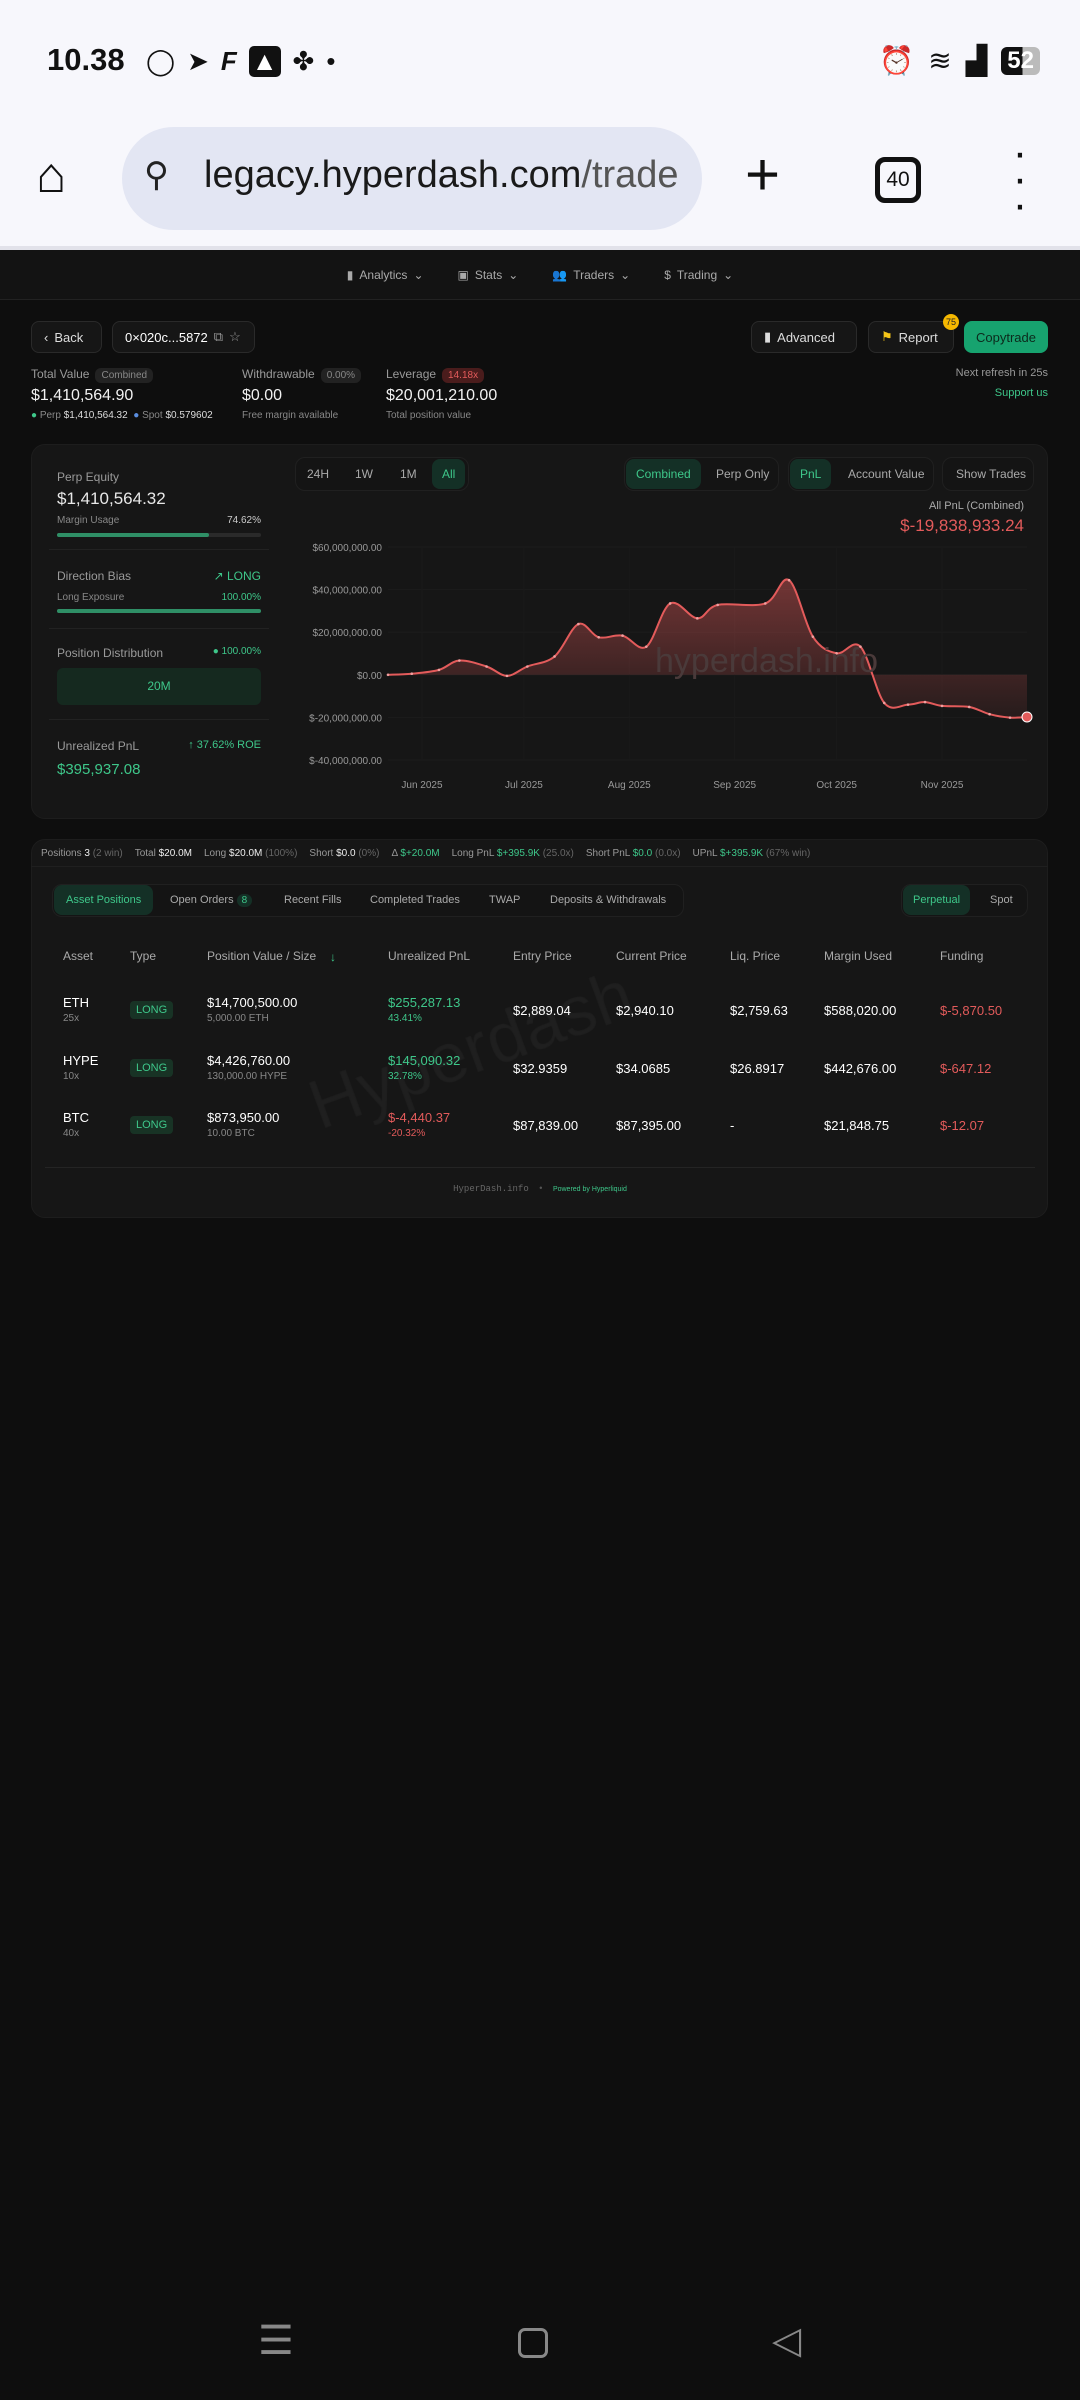  What do you see at coordinates (262, 956) in the screenshot?
I see `column-header: Position Value / Size` at bounding box center [262, 956].